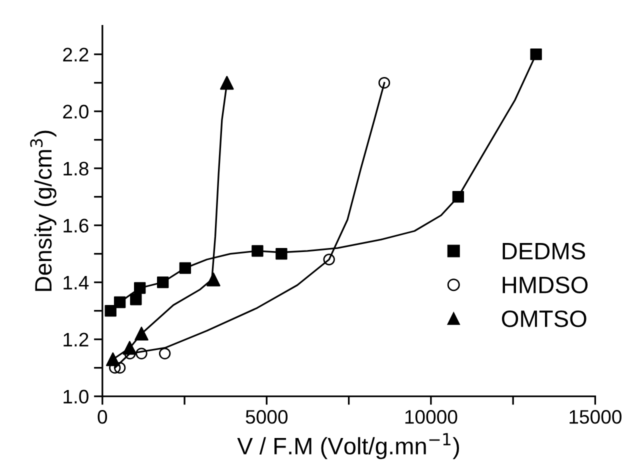 The image size is (640, 469). What do you see at coordinates (76, 225) in the screenshot?
I see `y-tick-label: 1.6` at bounding box center [76, 225].